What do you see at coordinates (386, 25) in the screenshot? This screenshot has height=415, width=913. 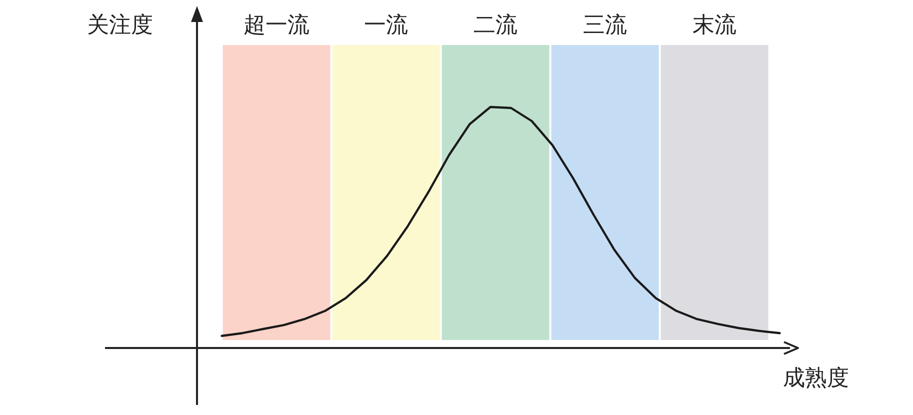 I see `text: 一流` at bounding box center [386, 25].